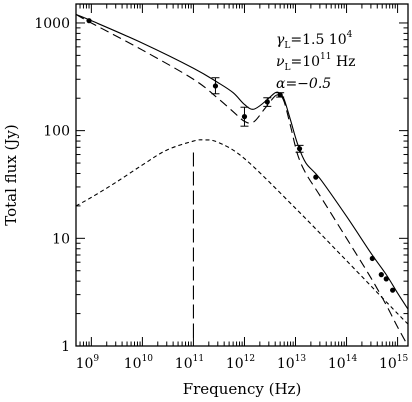  Describe the element at coordinates (249, 359) in the screenshot. I see `x-tick-exponent: 12` at that location.